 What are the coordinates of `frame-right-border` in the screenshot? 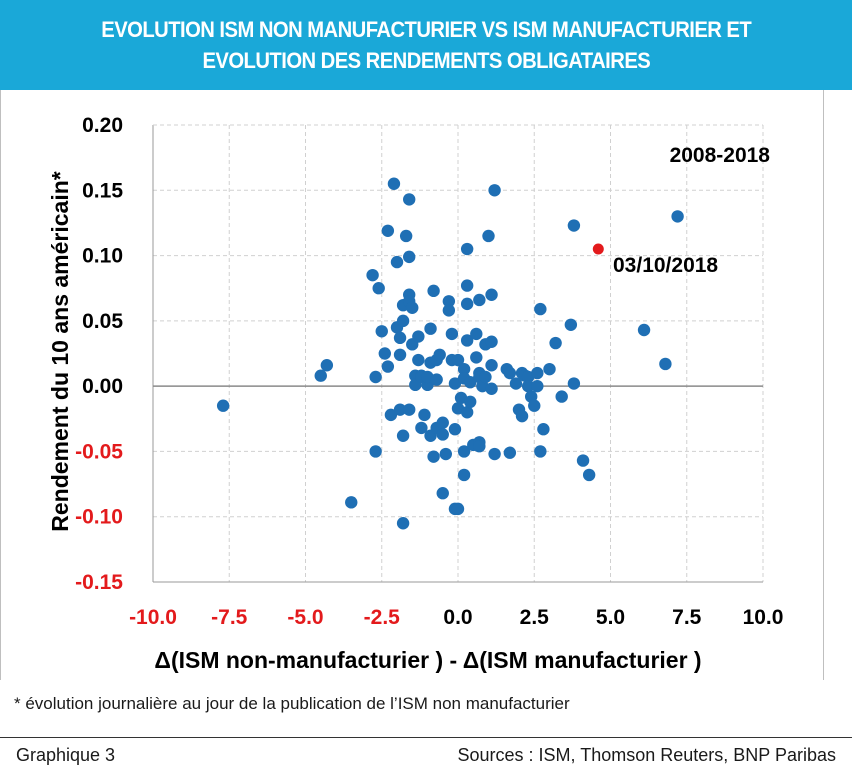 It's located at (823, 385).